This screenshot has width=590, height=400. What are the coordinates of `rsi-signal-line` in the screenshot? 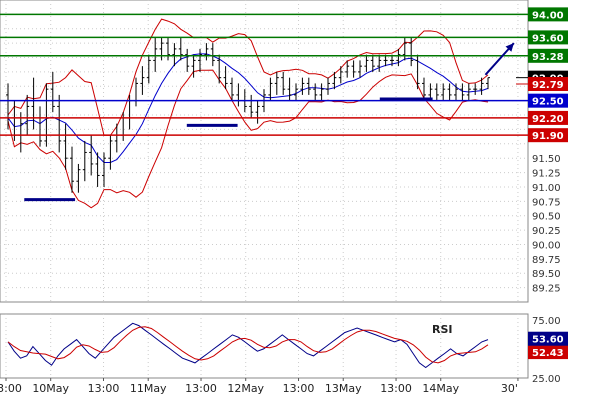 It's located at (248, 345).